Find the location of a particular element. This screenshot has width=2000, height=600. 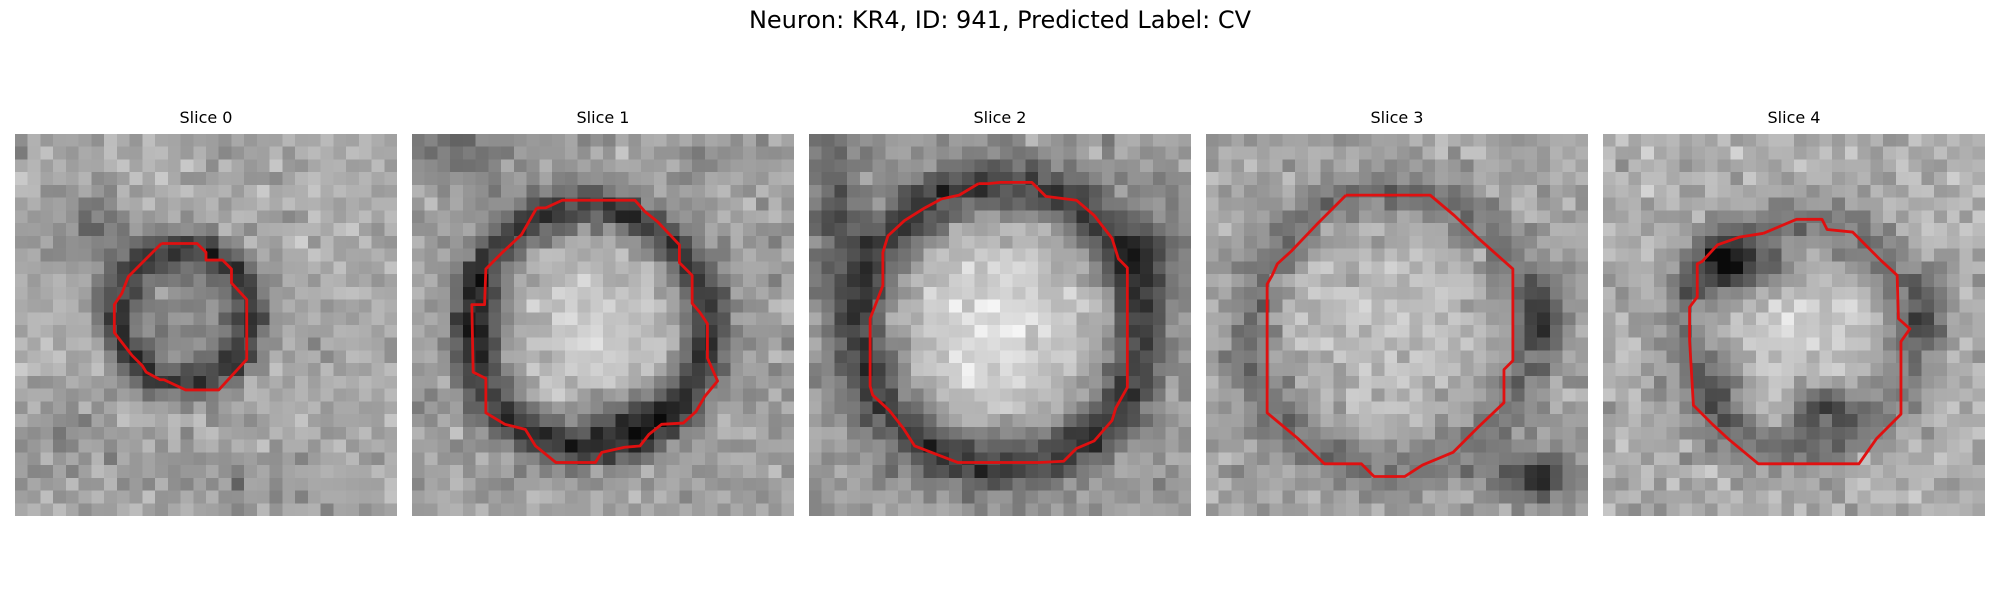

slice-title: Slice 2 is located at coordinates (1000, 117).